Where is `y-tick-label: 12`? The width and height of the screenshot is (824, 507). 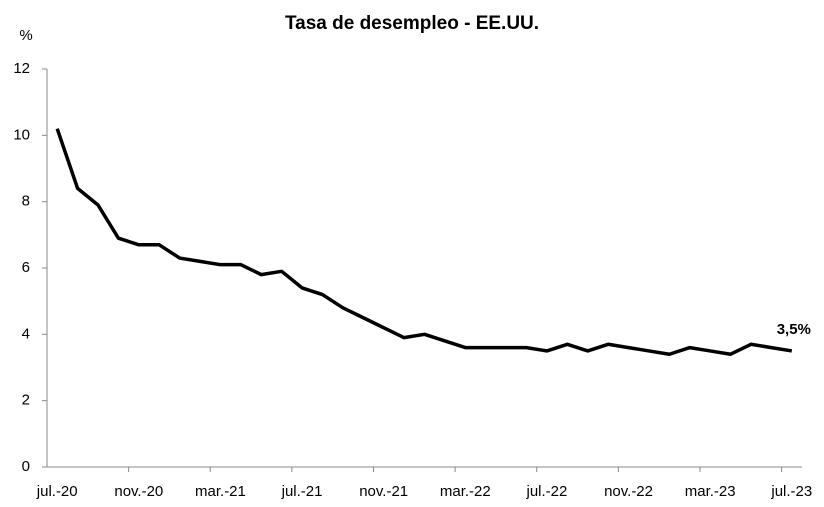
y-tick-label: 12 is located at coordinates (21, 68).